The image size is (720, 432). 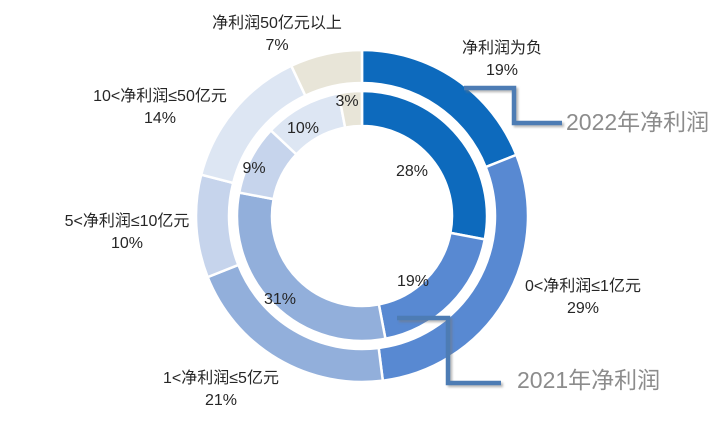 What do you see at coordinates (160, 118) in the screenshot?
I see `category-percent: 14%` at bounding box center [160, 118].